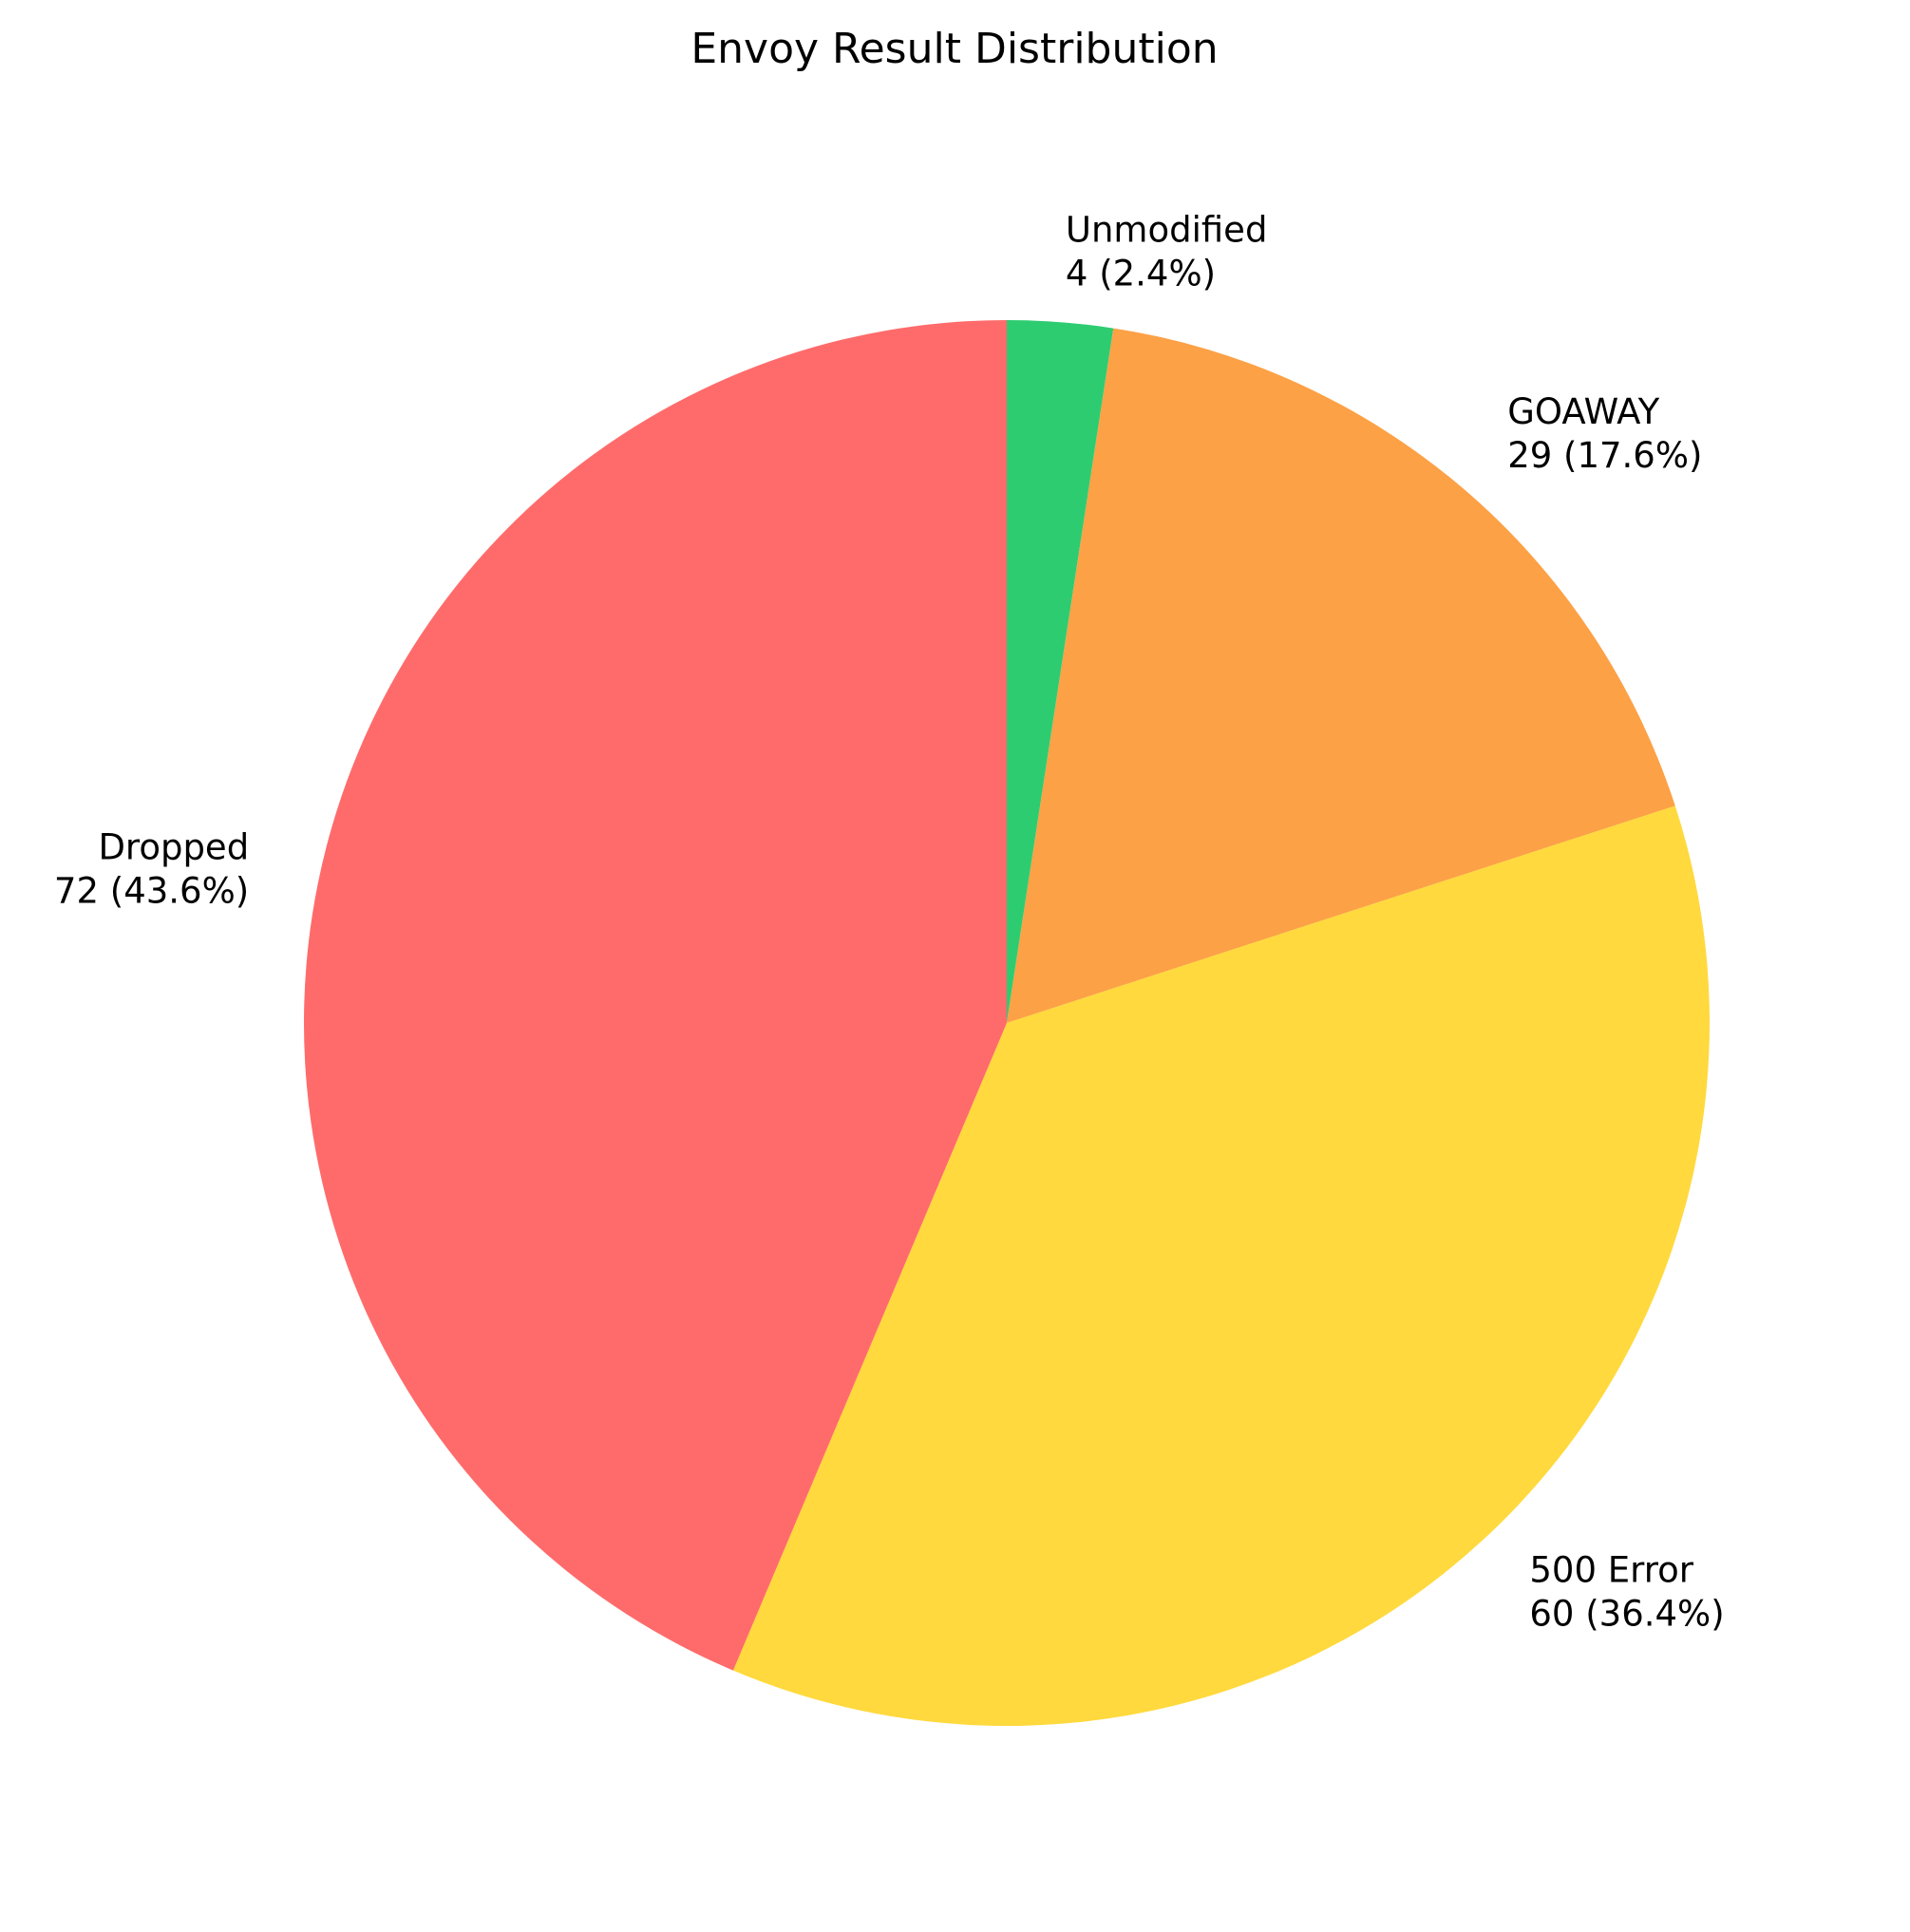 This screenshot has height=1932, width=1910. I want to click on pie-slice-goaway, so click(1341, 675).